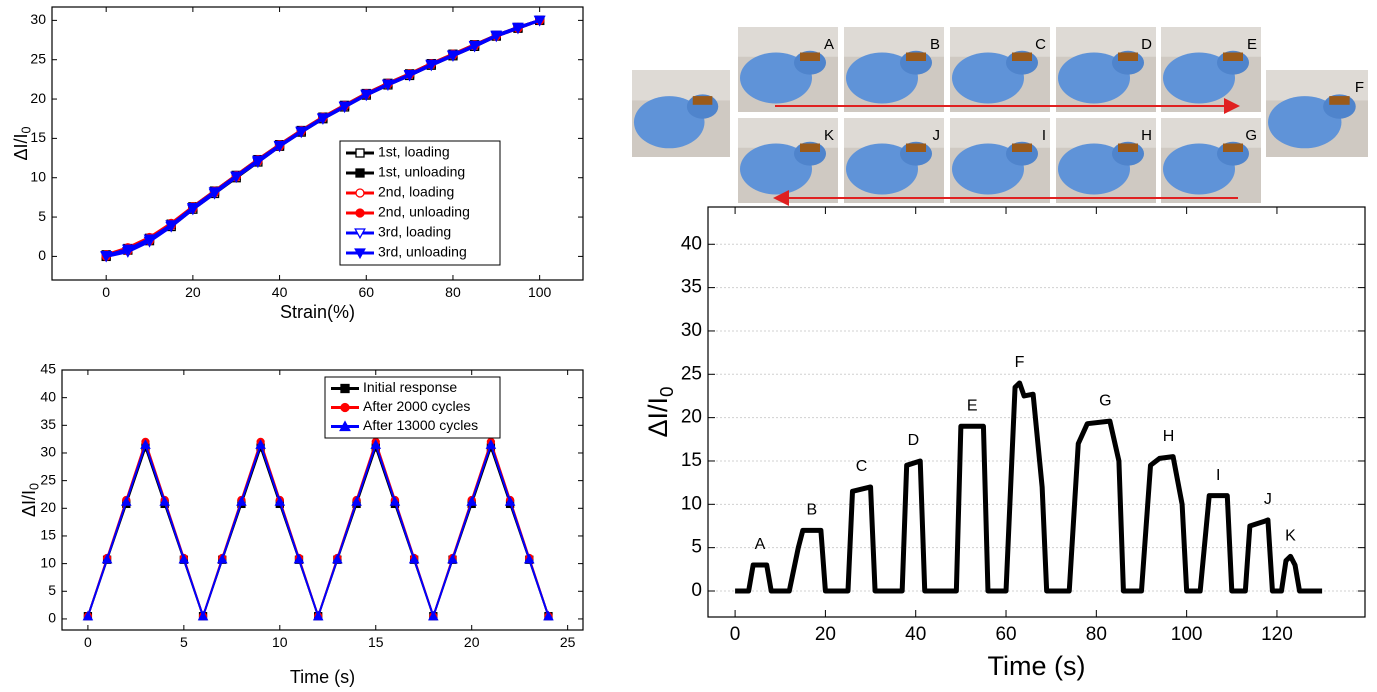 The height and width of the screenshot is (692, 1377). I want to click on annotation: J, so click(1268, 499).